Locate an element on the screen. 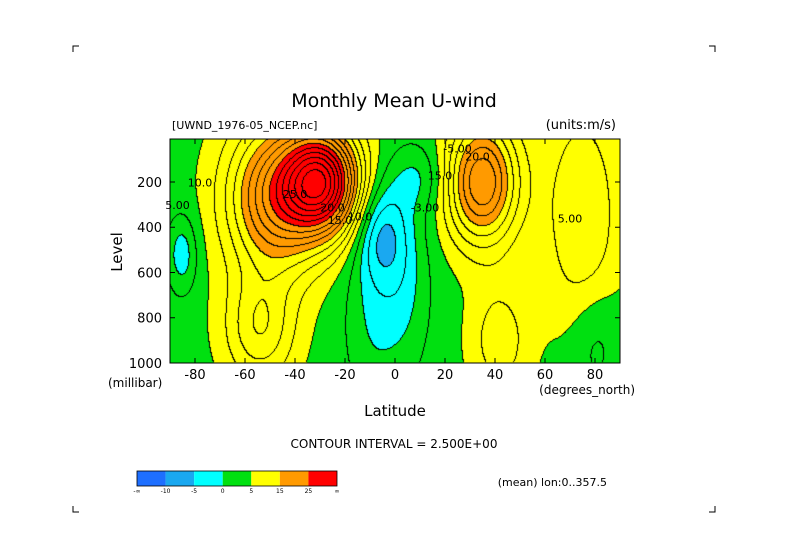 This screenshot has width=789, height=558. y-tick-label: 200 is located at coordinates (149, 183).